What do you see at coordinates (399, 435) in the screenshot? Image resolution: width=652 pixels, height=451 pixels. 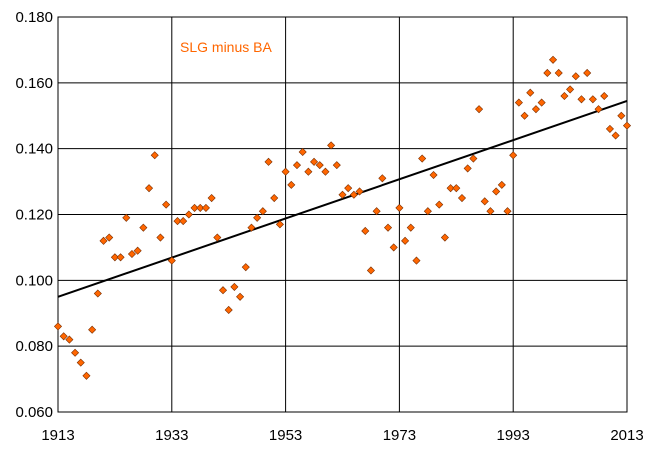 I see `x-tick-label: 1973` at bounding box center [399, 435].